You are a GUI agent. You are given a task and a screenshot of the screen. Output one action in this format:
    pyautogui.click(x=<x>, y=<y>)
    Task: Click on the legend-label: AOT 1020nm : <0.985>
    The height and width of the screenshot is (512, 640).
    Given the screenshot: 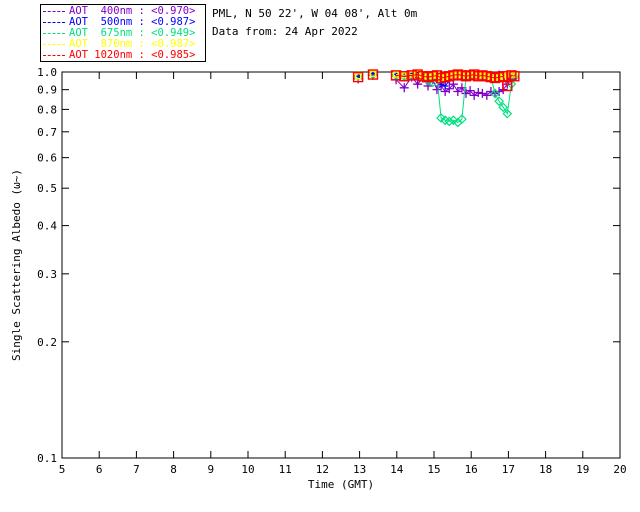 What is the action you would take?
    pyautogui.click(x=132, y=55)
    